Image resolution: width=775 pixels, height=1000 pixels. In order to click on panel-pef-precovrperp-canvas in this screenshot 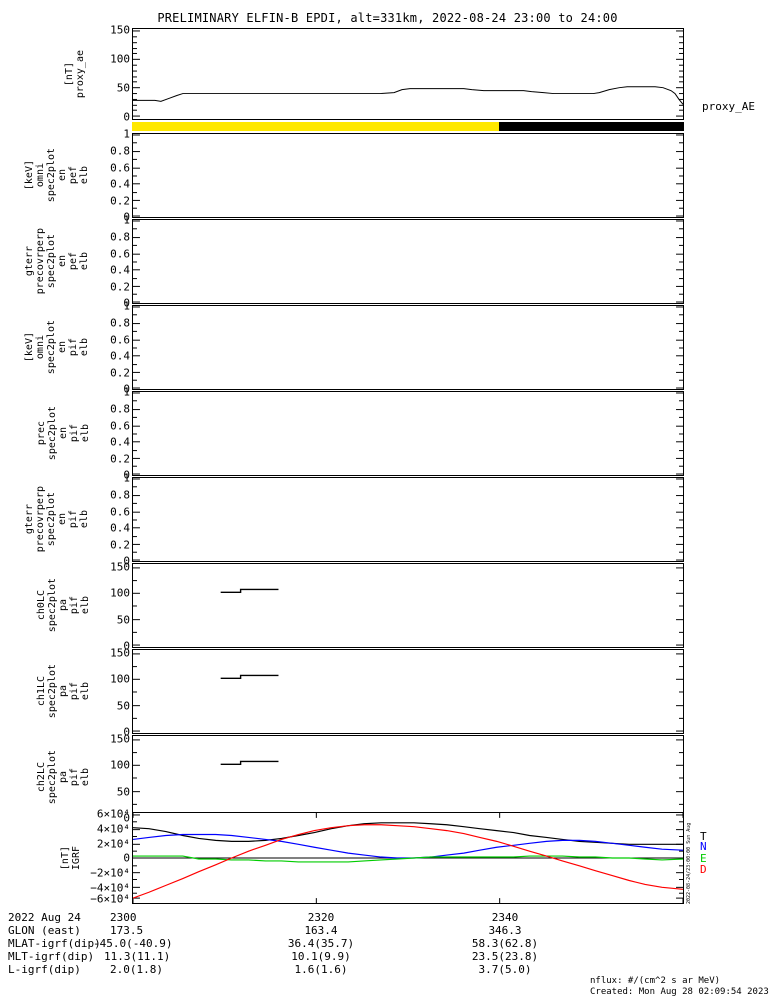, I will do `click(408, 261)`.